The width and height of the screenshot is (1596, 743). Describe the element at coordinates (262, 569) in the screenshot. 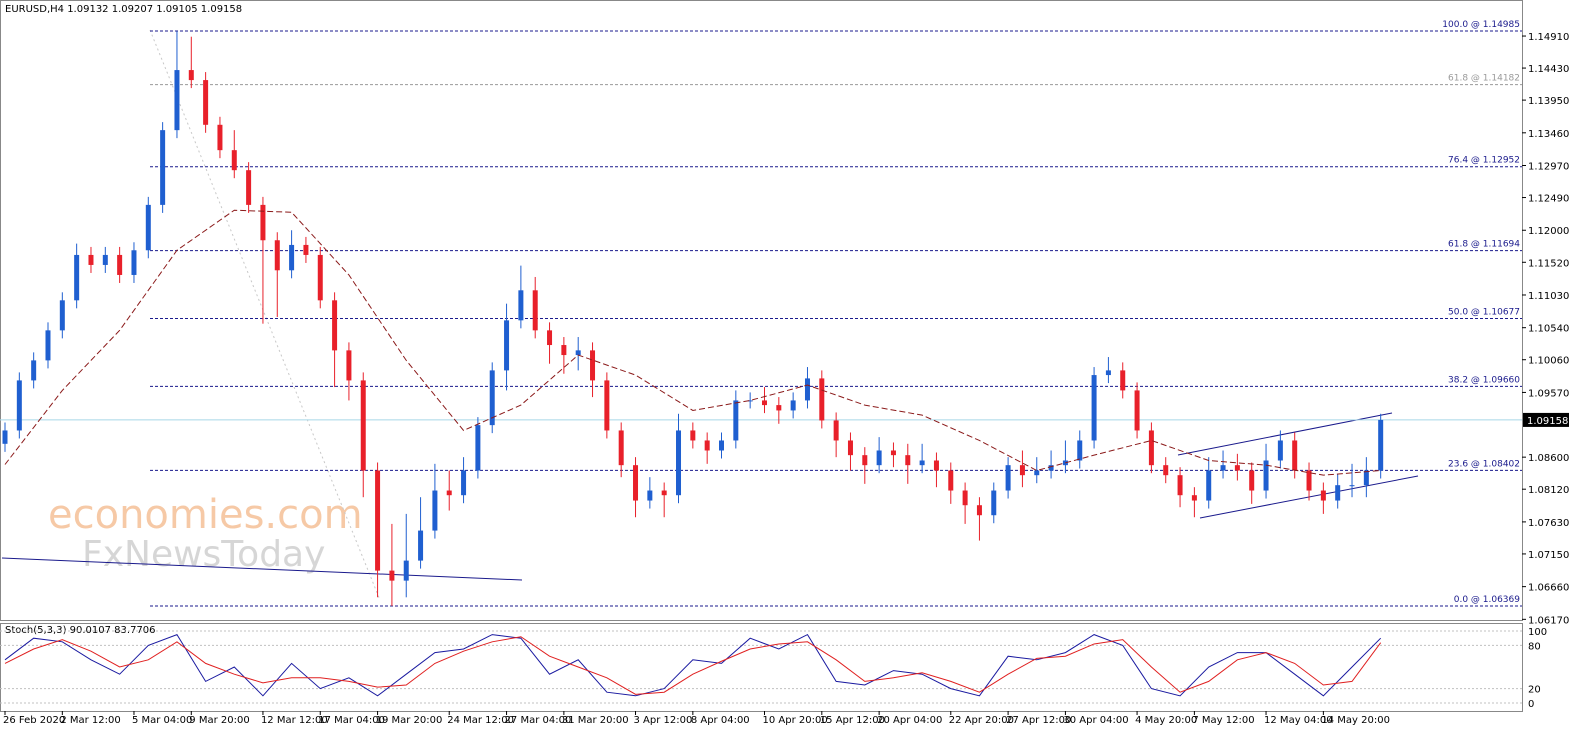

I see `trend-line` at that location.